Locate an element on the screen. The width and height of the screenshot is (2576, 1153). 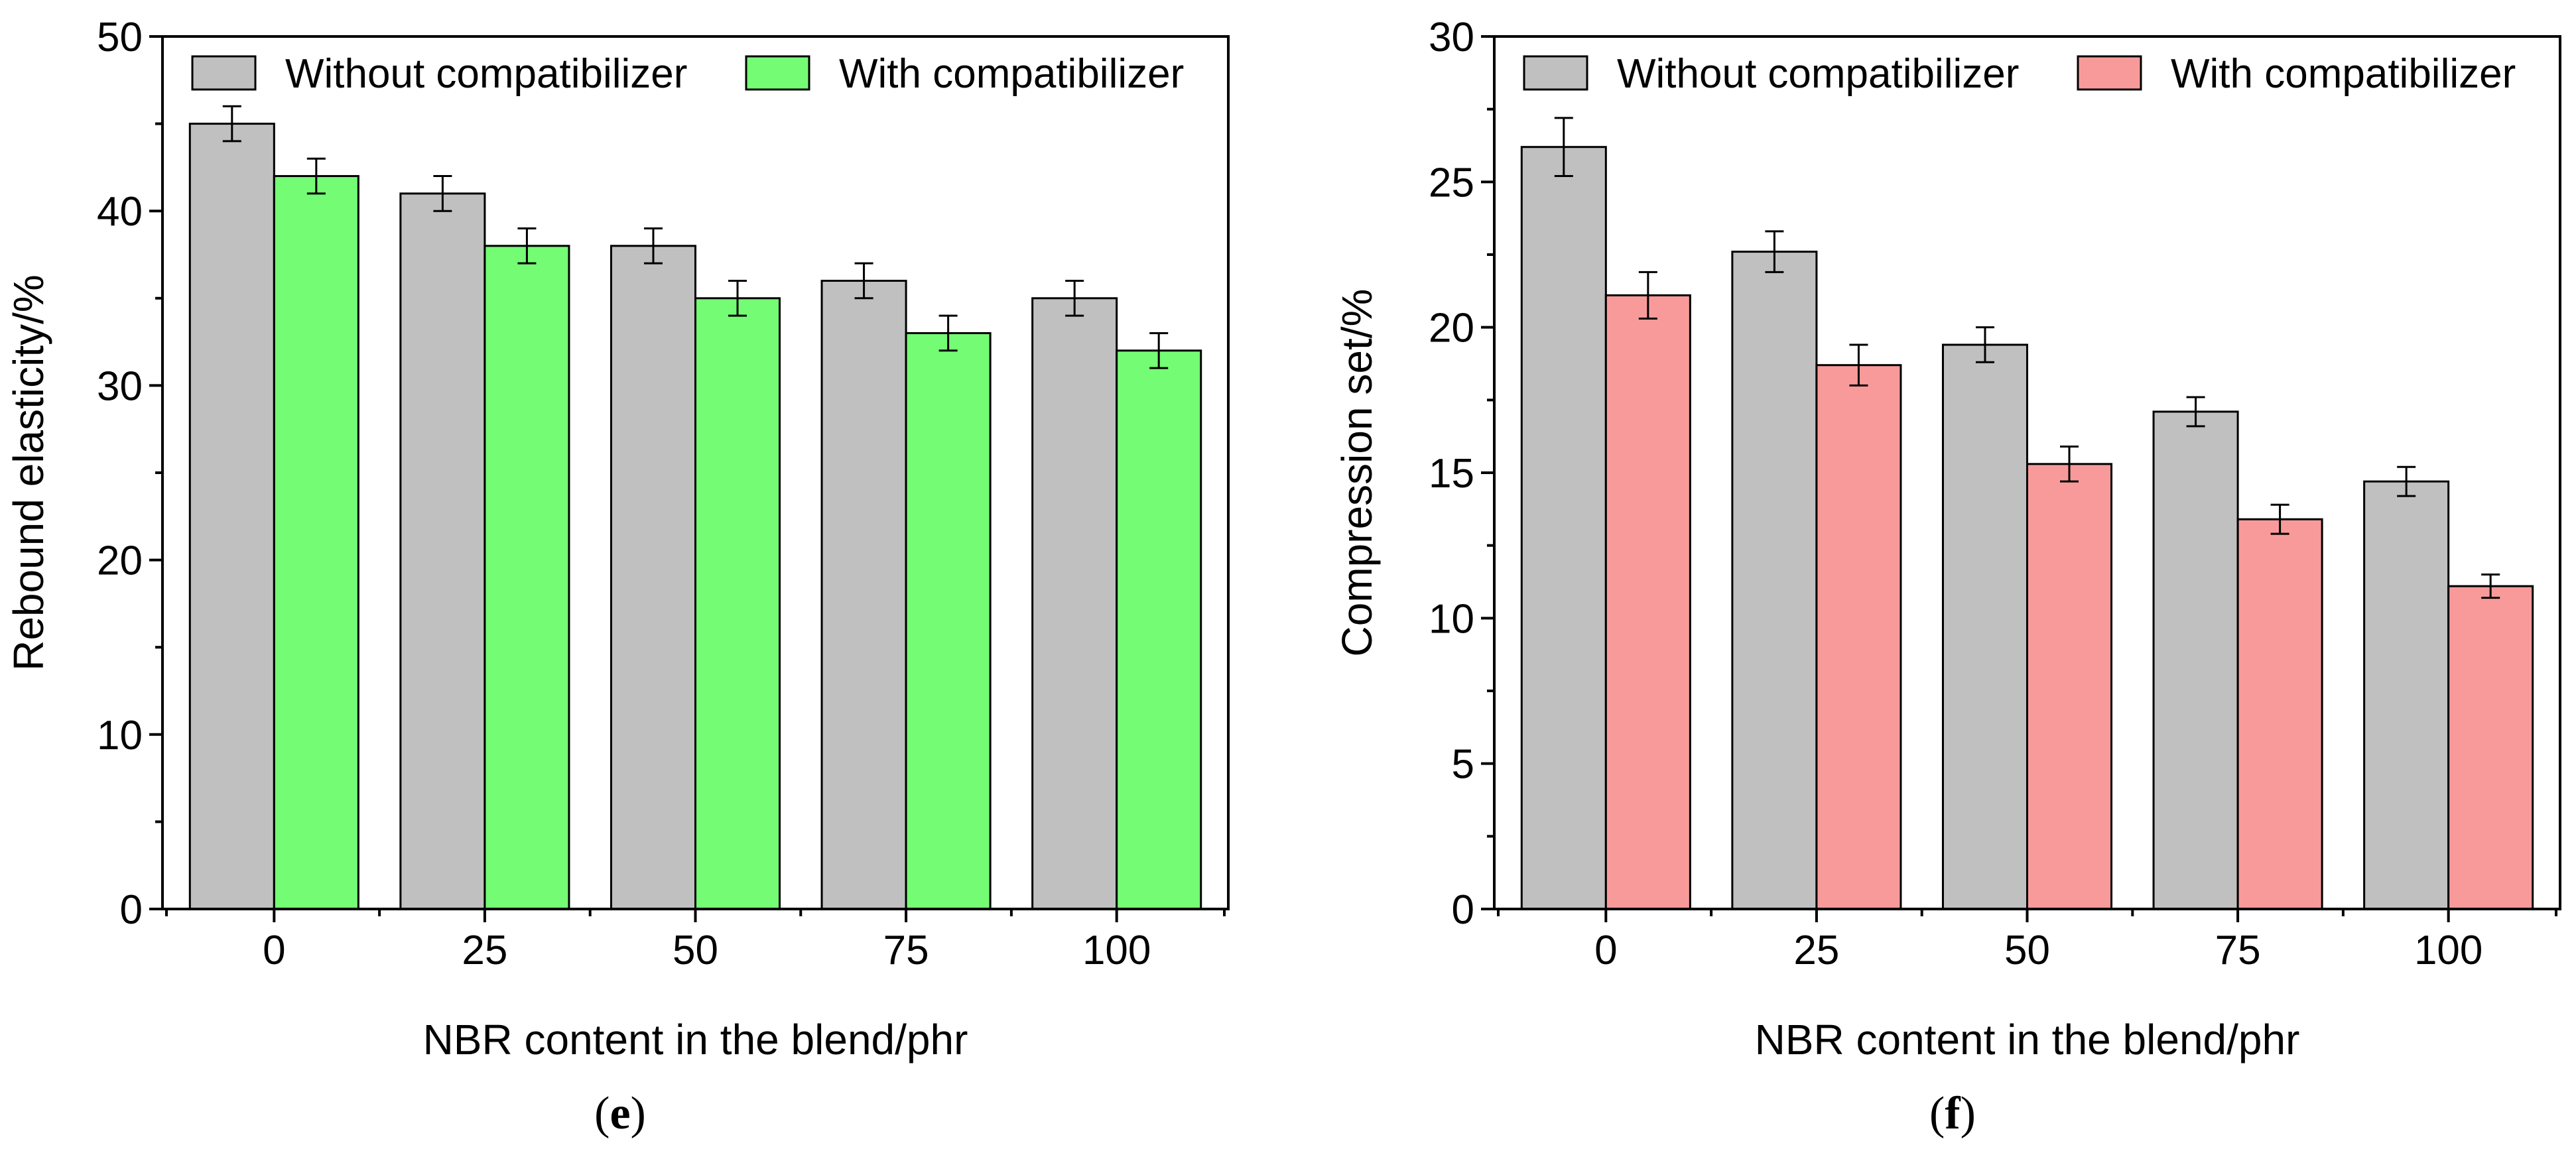
y-tick-label-f-25: 25 is located at coordinates (1452, 183).